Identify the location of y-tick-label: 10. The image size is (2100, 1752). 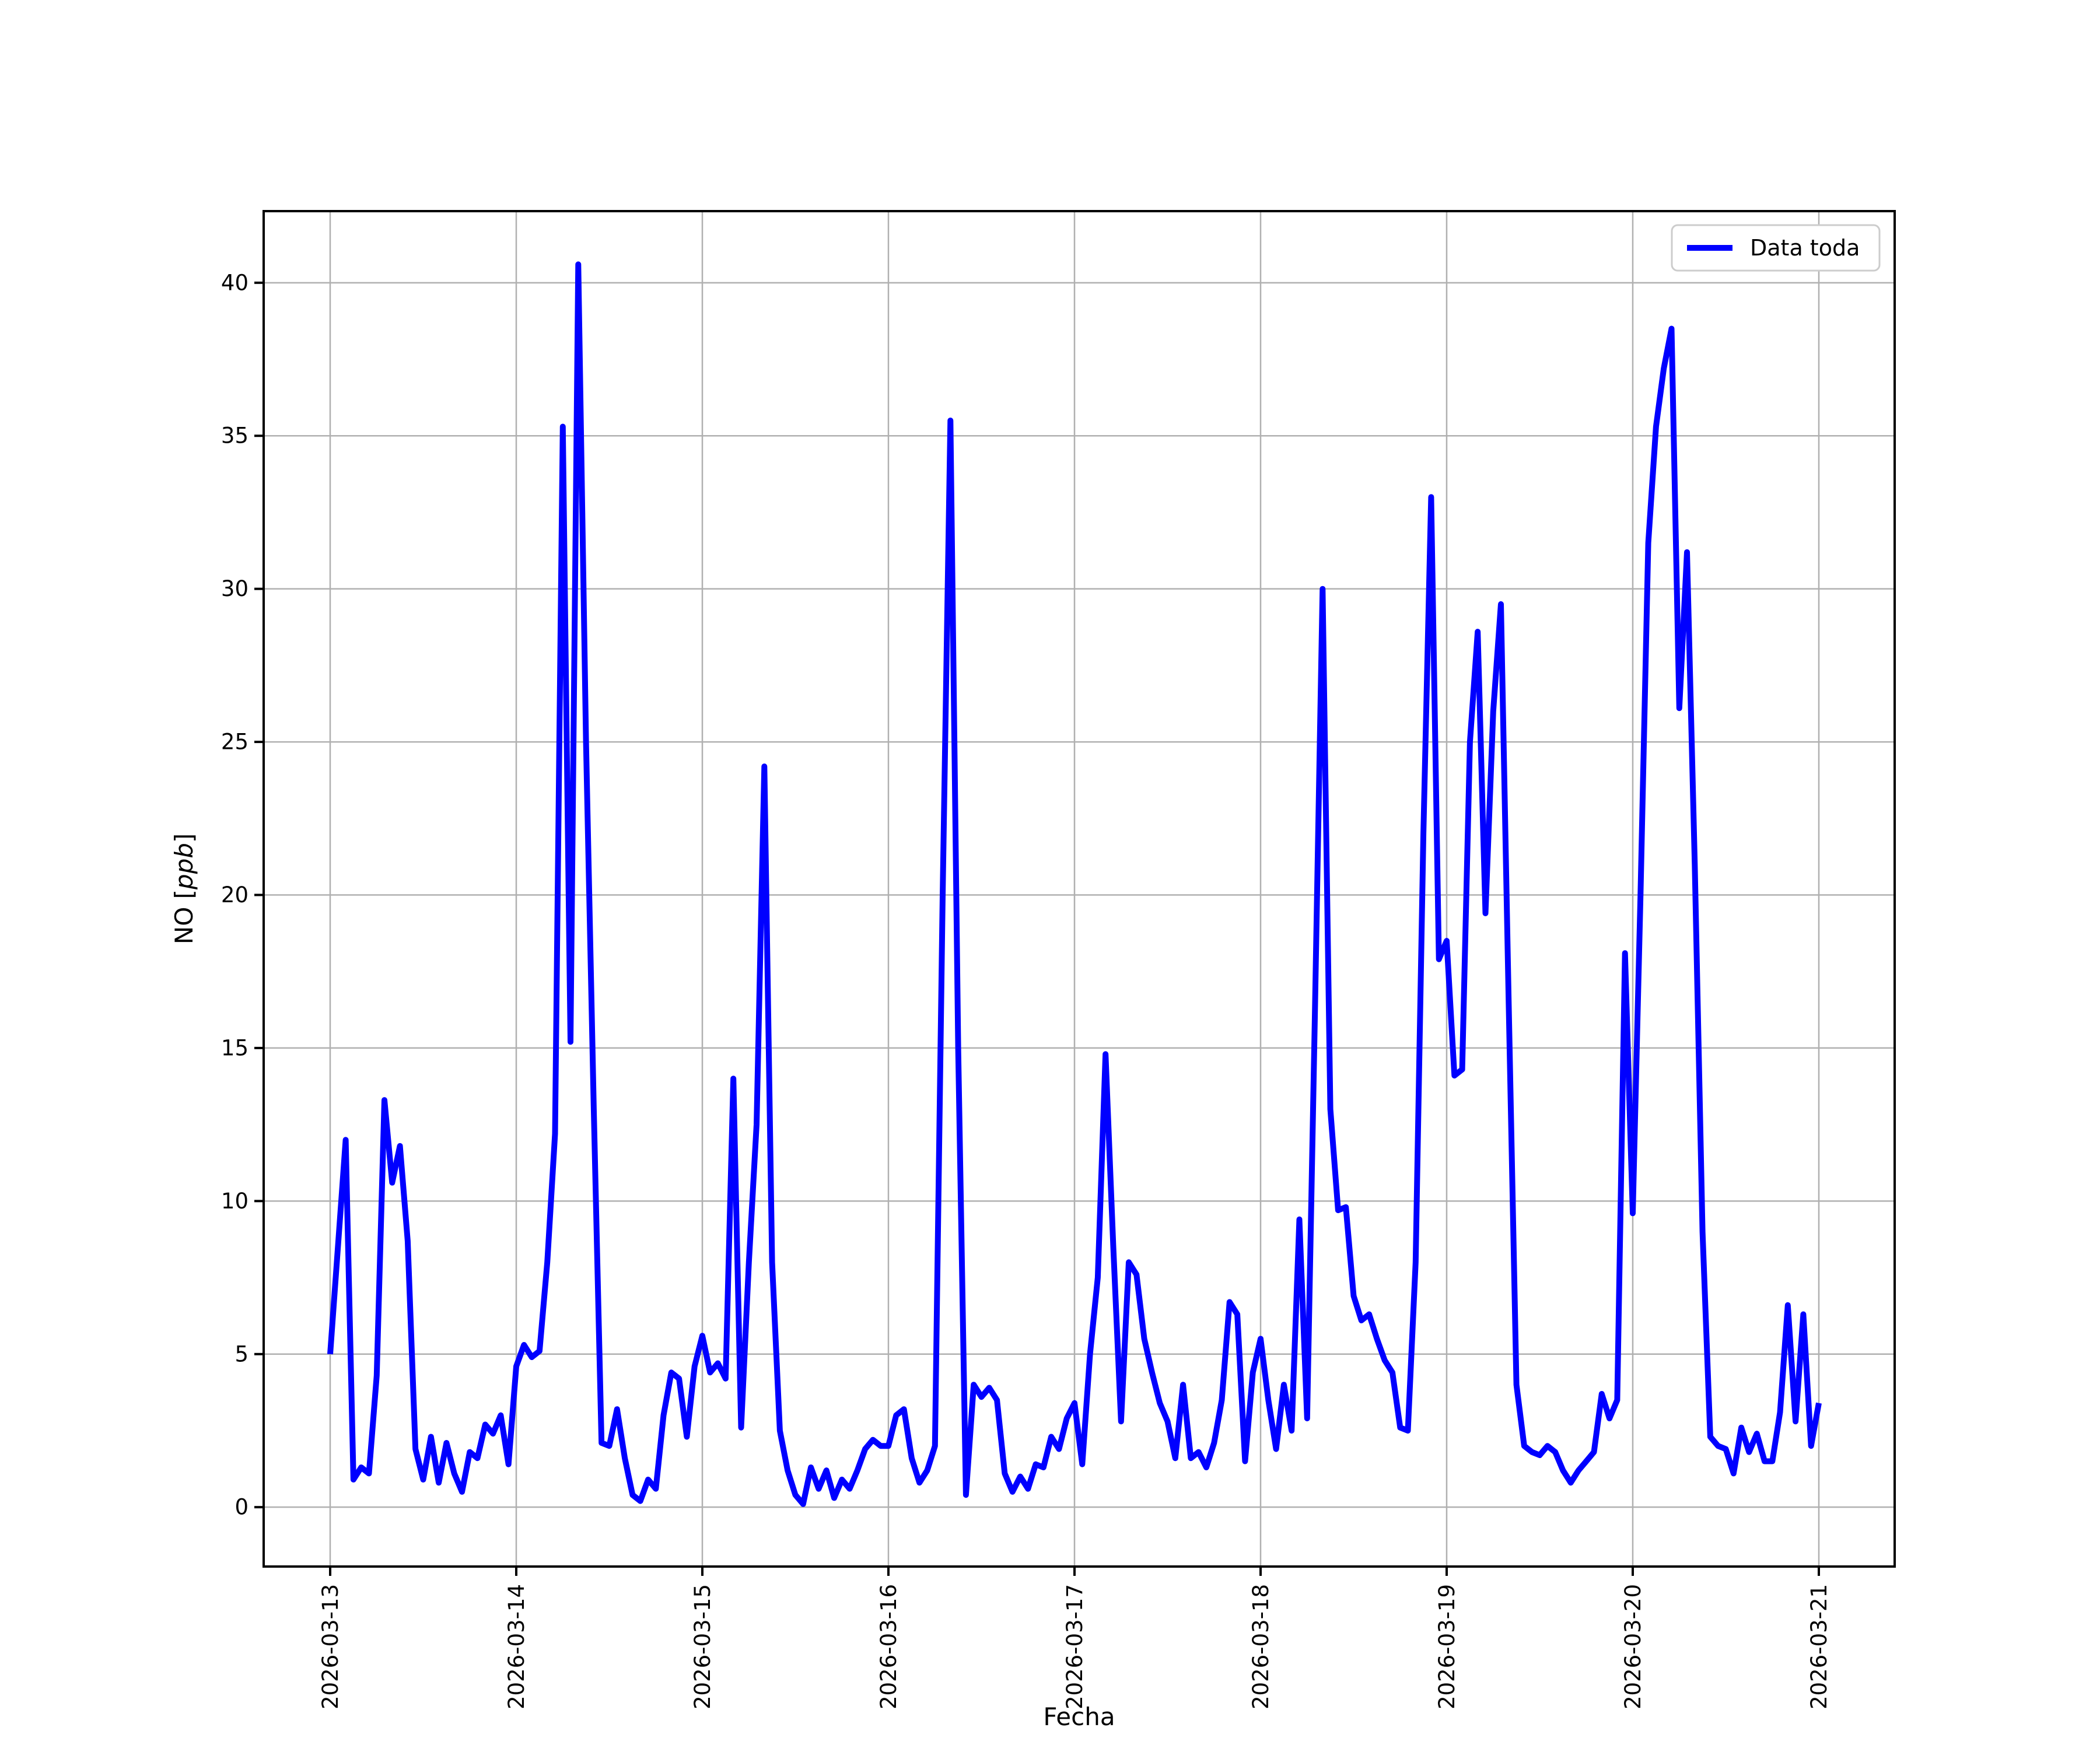
(235, 1202).